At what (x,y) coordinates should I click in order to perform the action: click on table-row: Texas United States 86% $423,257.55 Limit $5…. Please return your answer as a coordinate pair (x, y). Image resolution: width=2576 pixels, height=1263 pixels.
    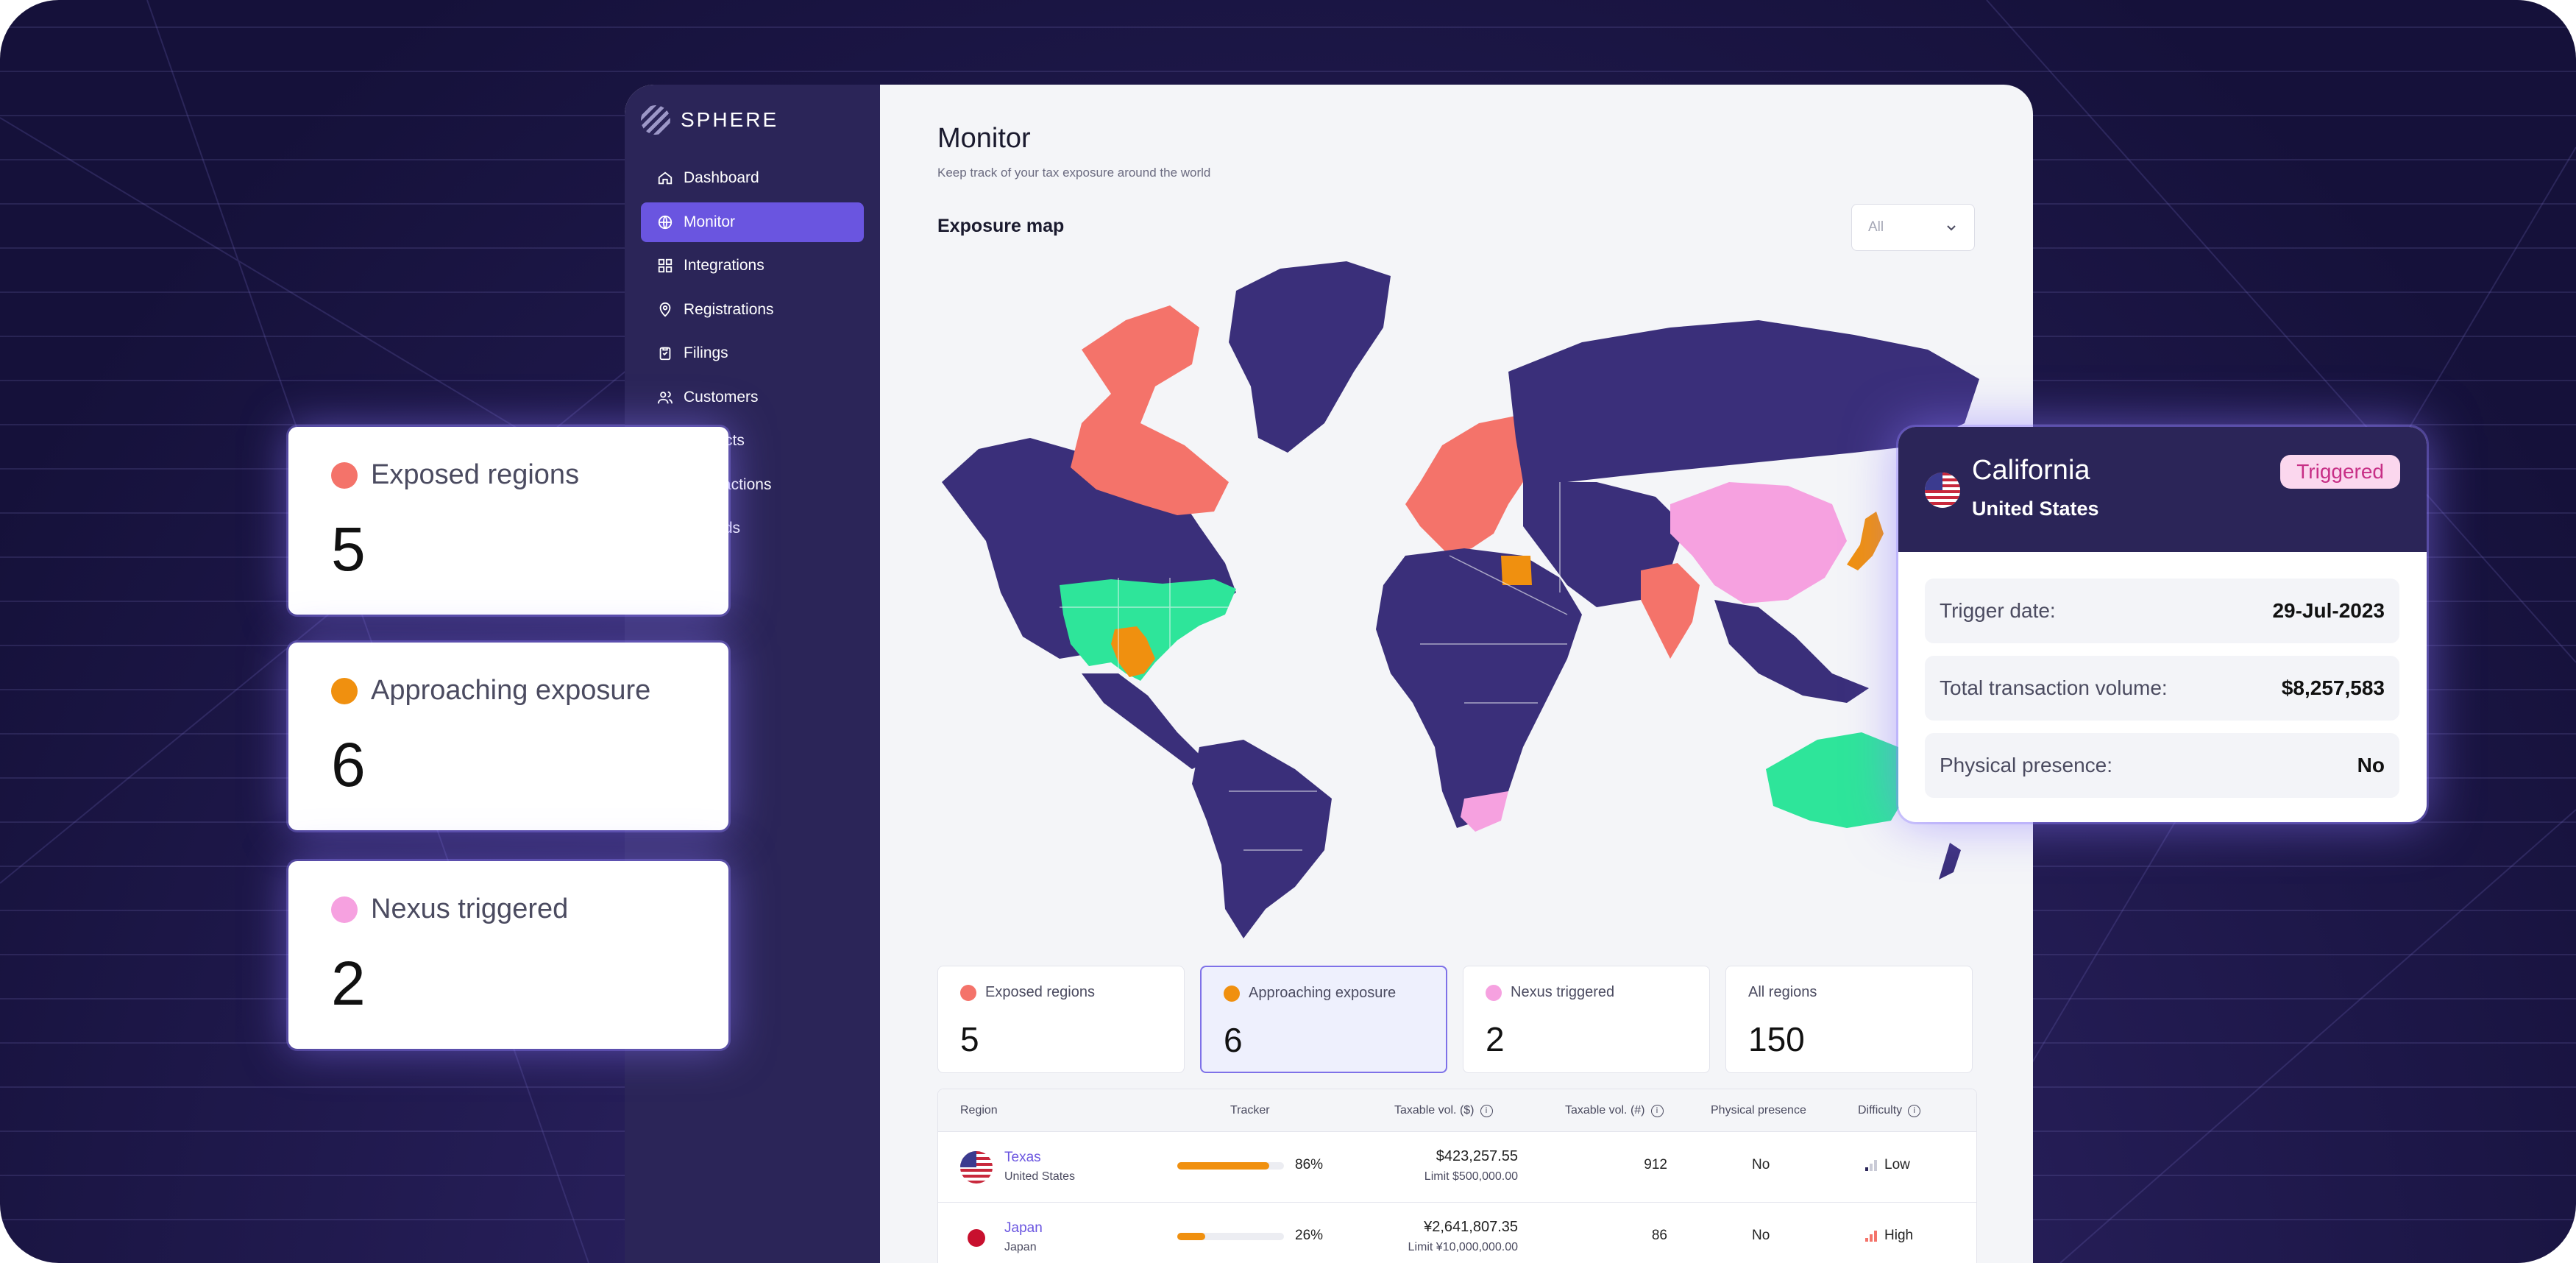
    Looking at the image, I should click on (1457, 1168).